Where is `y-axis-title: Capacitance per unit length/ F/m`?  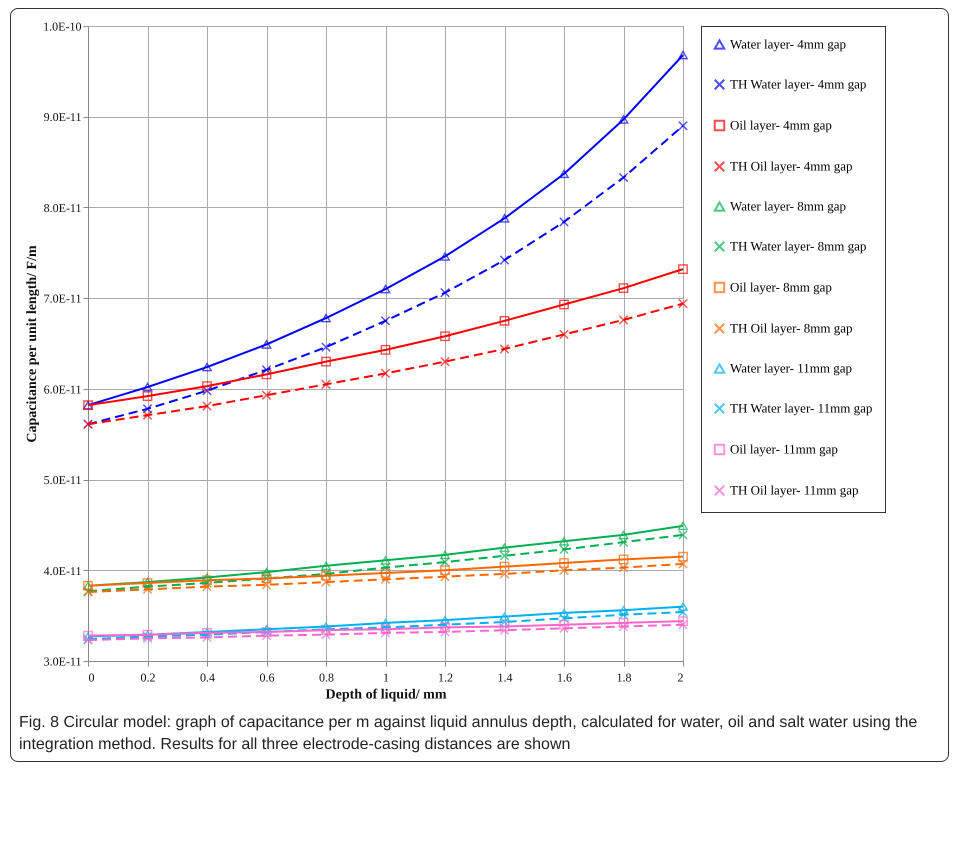
y-axis-title: Capacitance per unit length/ F/m is located at coordinates (32, 344).